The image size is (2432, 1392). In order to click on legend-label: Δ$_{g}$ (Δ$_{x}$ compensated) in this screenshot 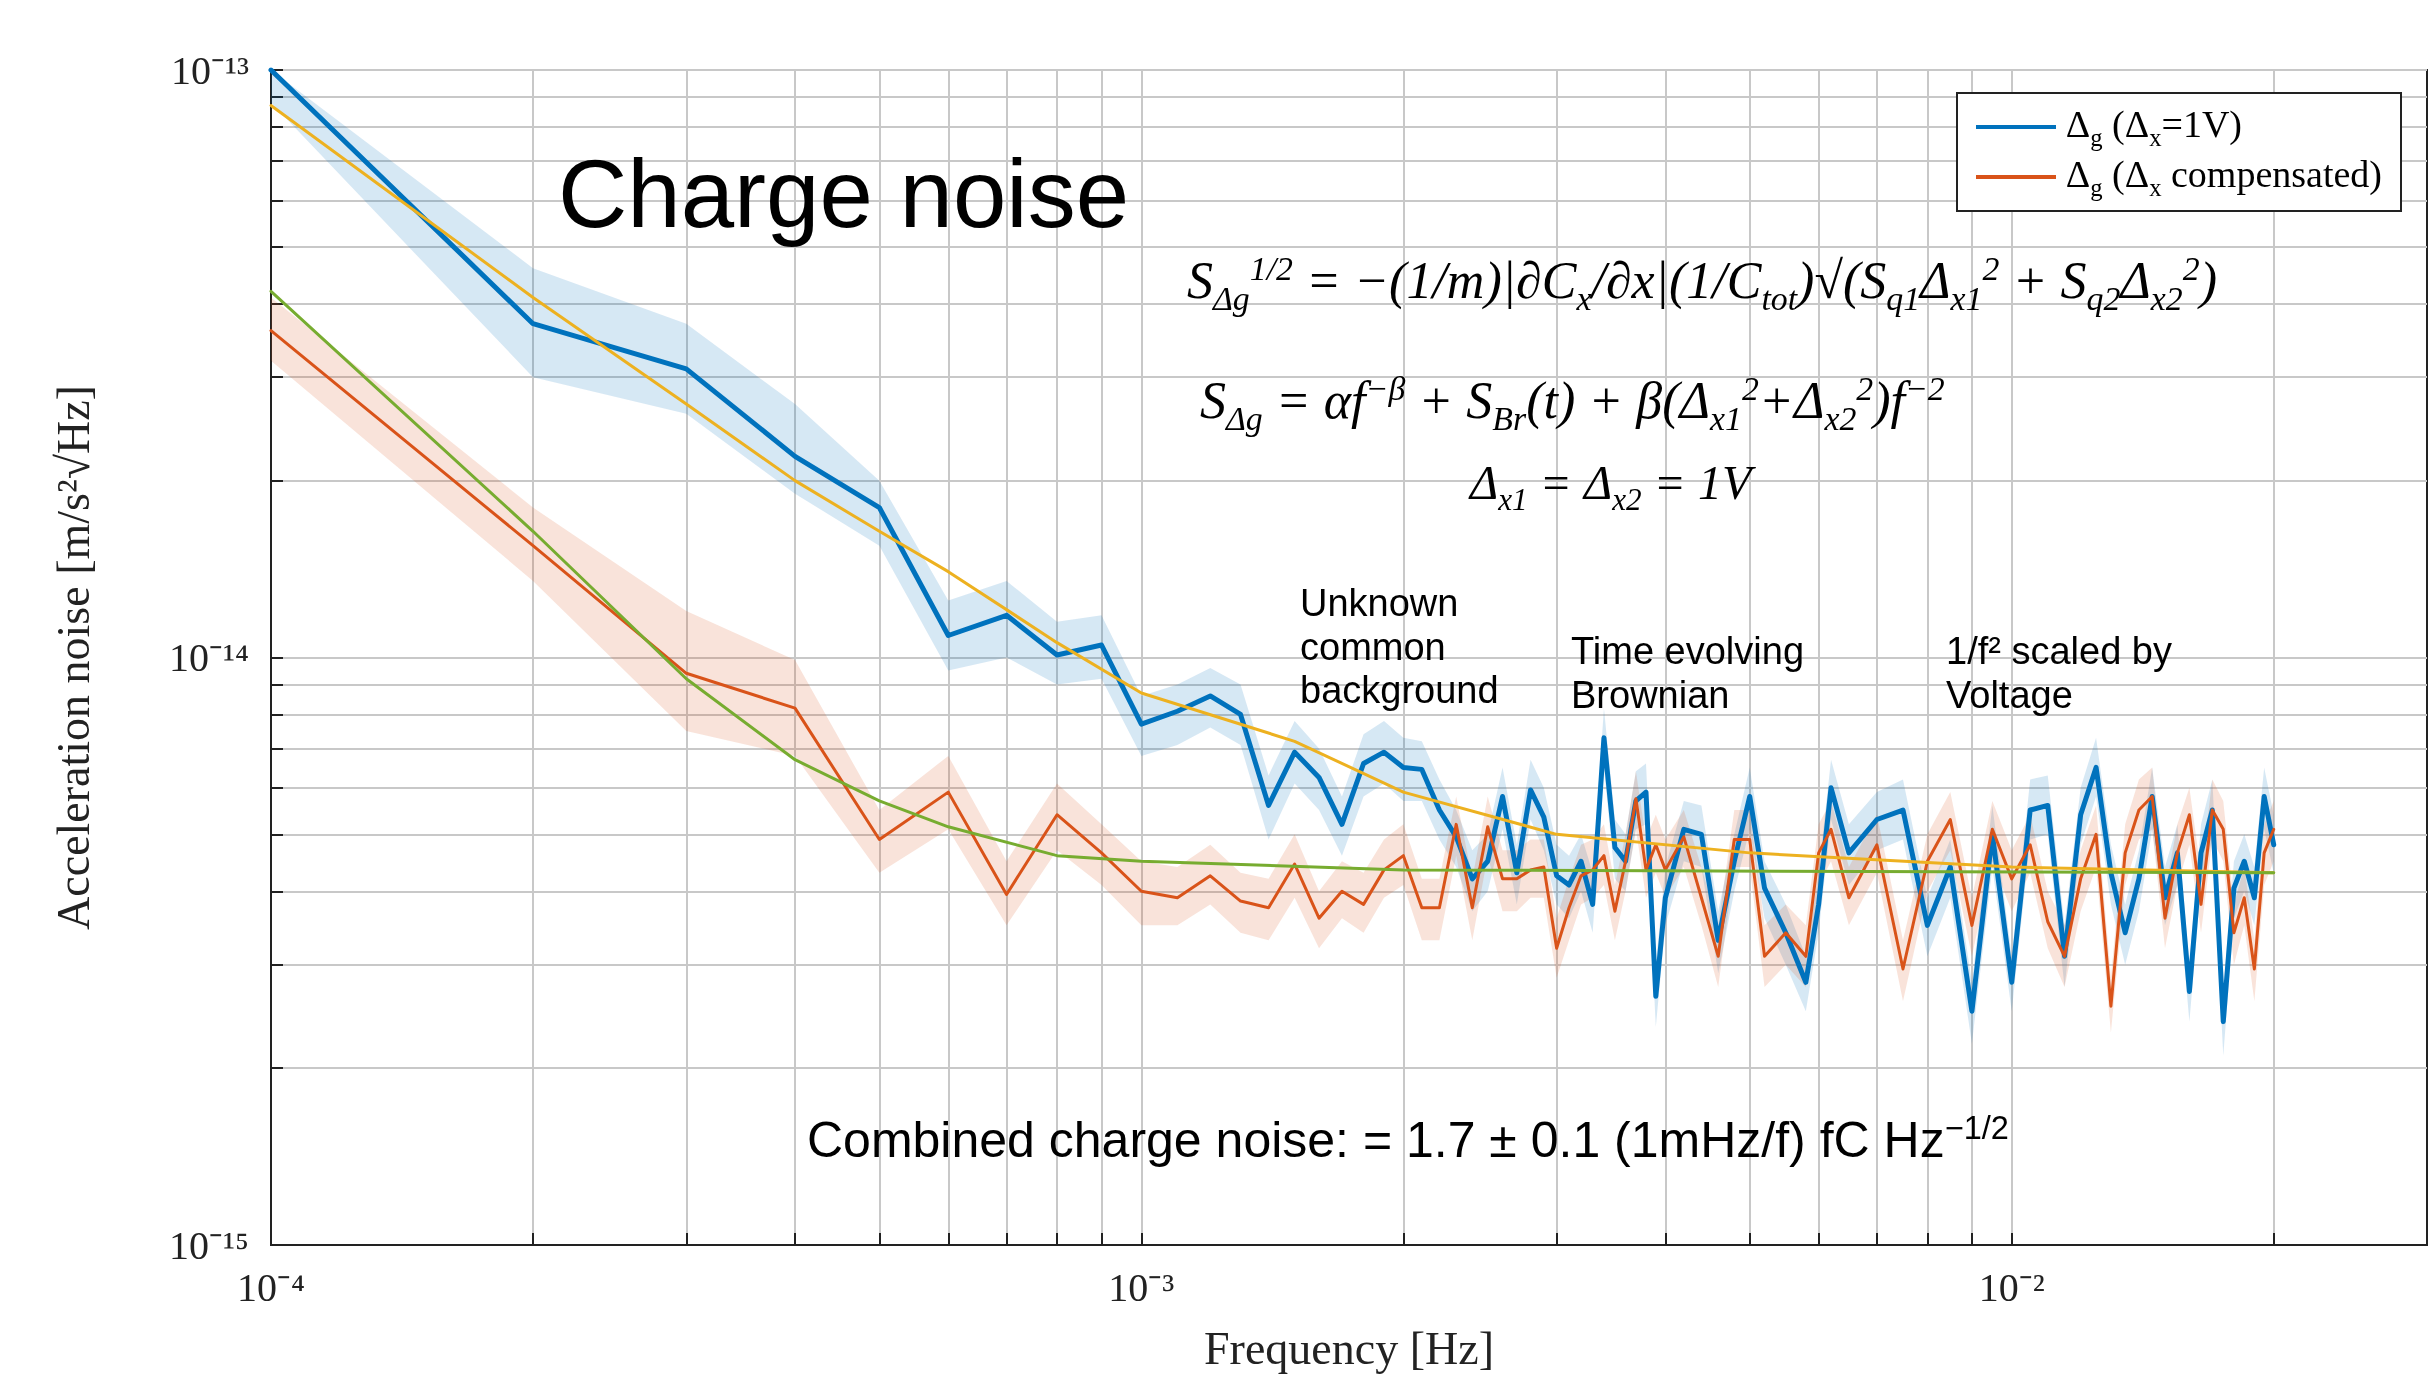, I will do `click(2223, 177)`.